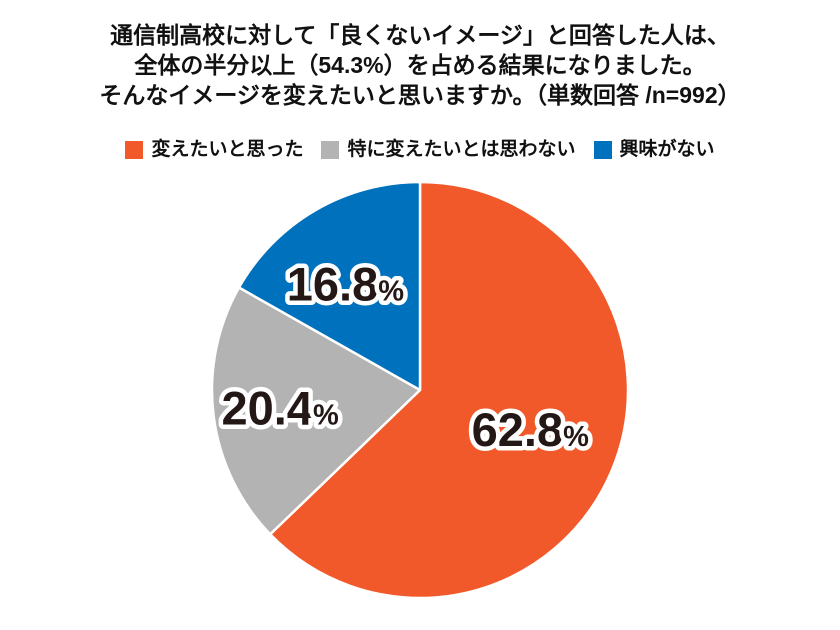 The image size is (840, 630). What do you see at coordinates (420, 95) in the screenshot?
I see `title-line-3: そんなイメージを変えたいと思いますか。（単数回答 /n=992）` at bounding box center [420, 95].